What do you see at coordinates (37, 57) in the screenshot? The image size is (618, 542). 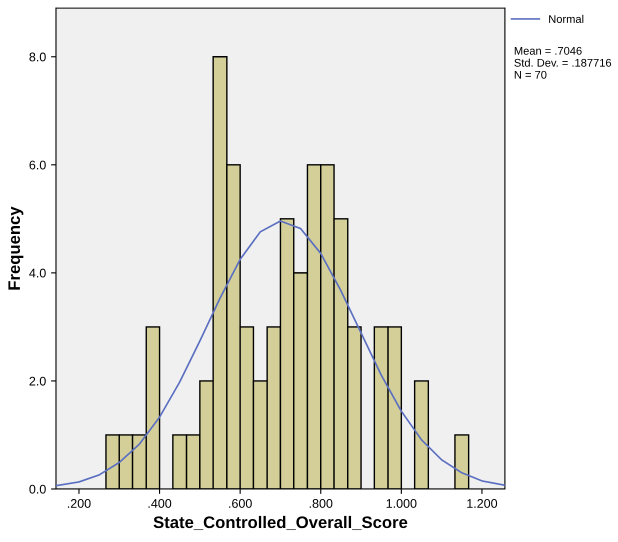 I see `y-tick-label: 8.0` at bounding box center [37, 57].